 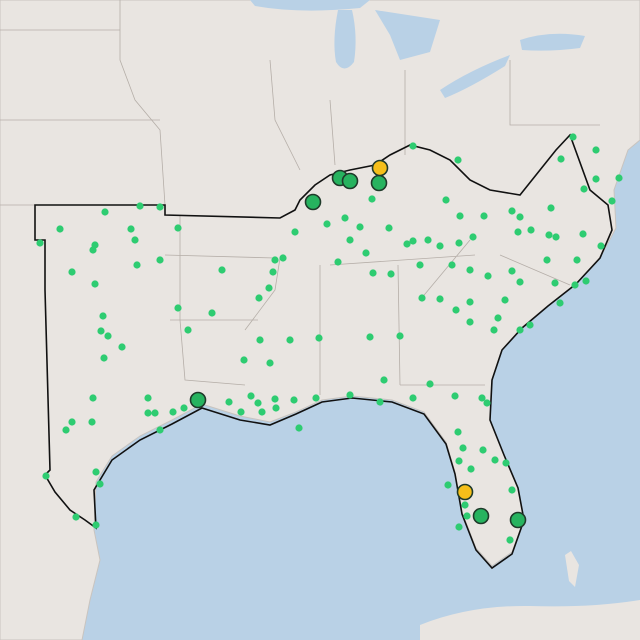 What do you see at coordinates (310, 5) in the screenshot?
I see `lake-superior` at bounding box center [310, 5].